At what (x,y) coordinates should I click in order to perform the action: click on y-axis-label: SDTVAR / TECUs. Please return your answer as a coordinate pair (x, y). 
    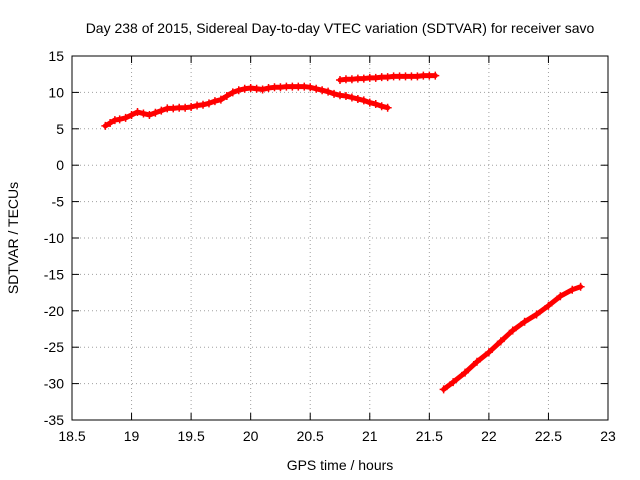
    Looking at the image, I should click on (13, 238).